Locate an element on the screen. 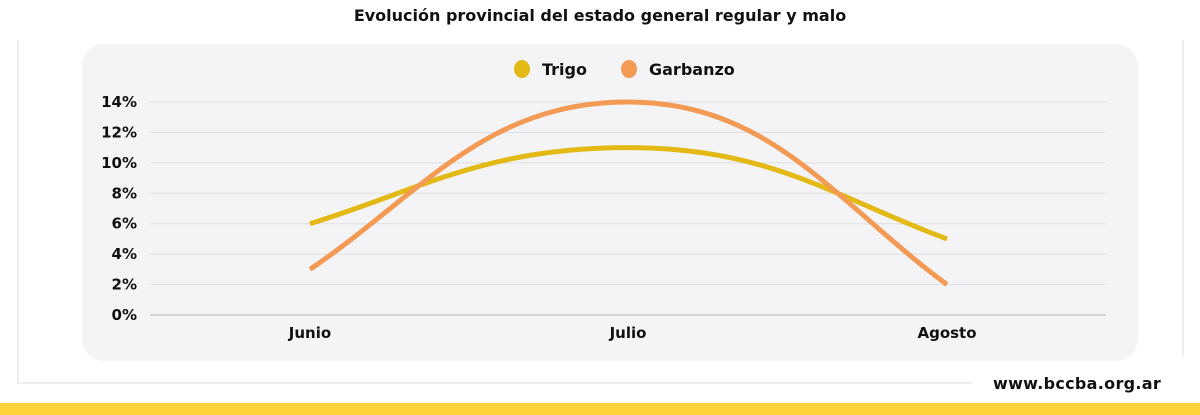 This screenshot has width=1200, height=415. y-tick-label: 8% is located at coordinates (124, 193).